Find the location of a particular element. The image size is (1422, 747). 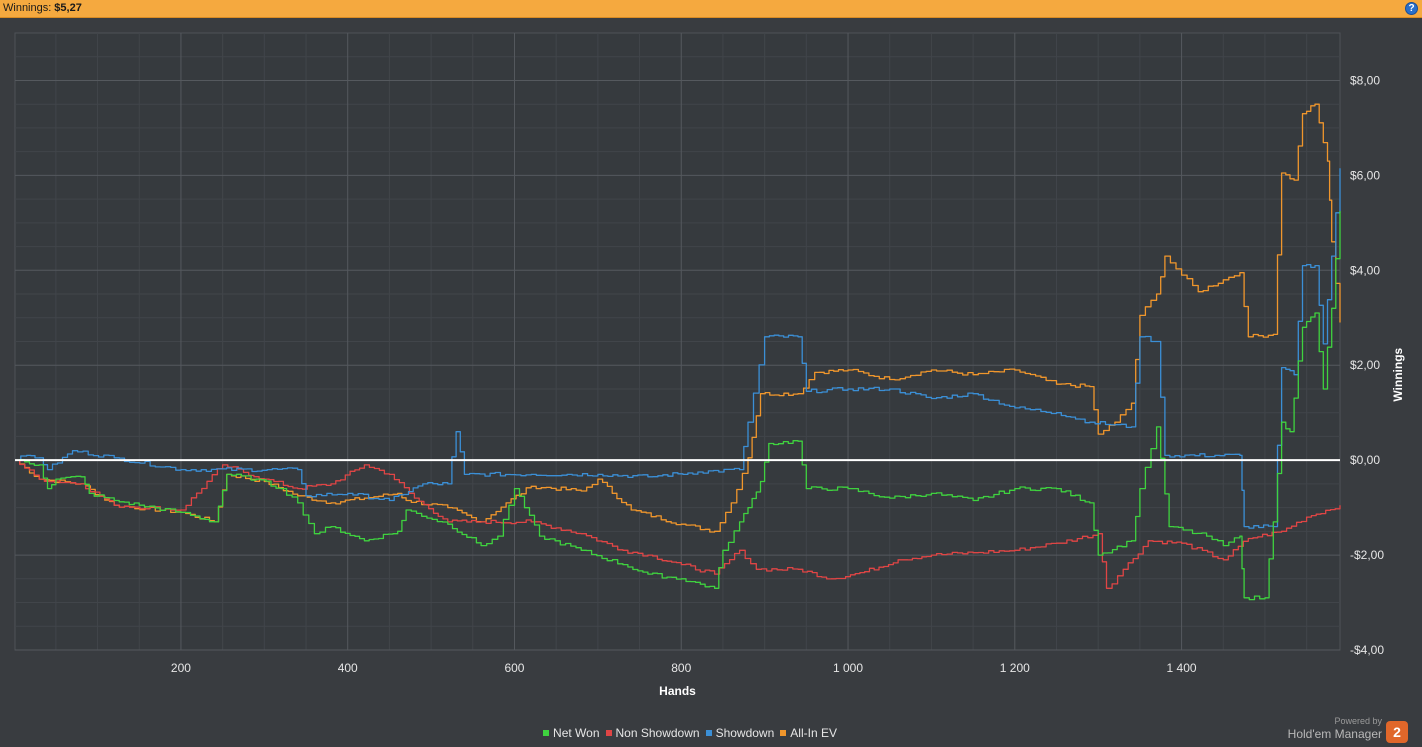

x-tick-label: 1 400 is located at coordinates (1182, 668).